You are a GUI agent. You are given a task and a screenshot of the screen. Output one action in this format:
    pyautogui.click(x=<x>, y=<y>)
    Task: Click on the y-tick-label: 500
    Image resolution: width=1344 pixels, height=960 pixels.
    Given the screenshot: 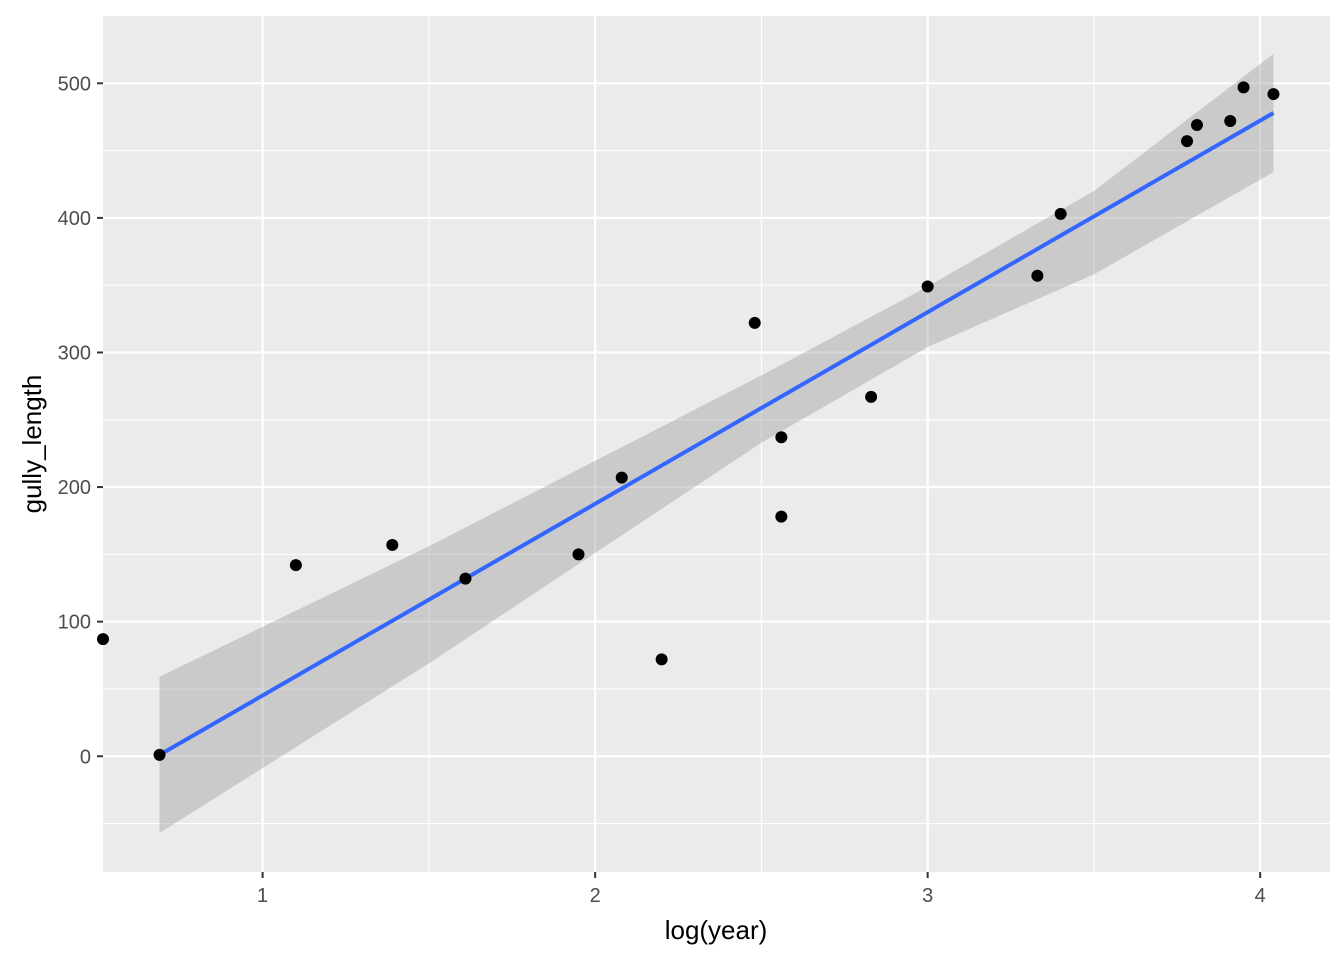 What is the action you would take?
    pyautogui.click(x=74, y=84)
    